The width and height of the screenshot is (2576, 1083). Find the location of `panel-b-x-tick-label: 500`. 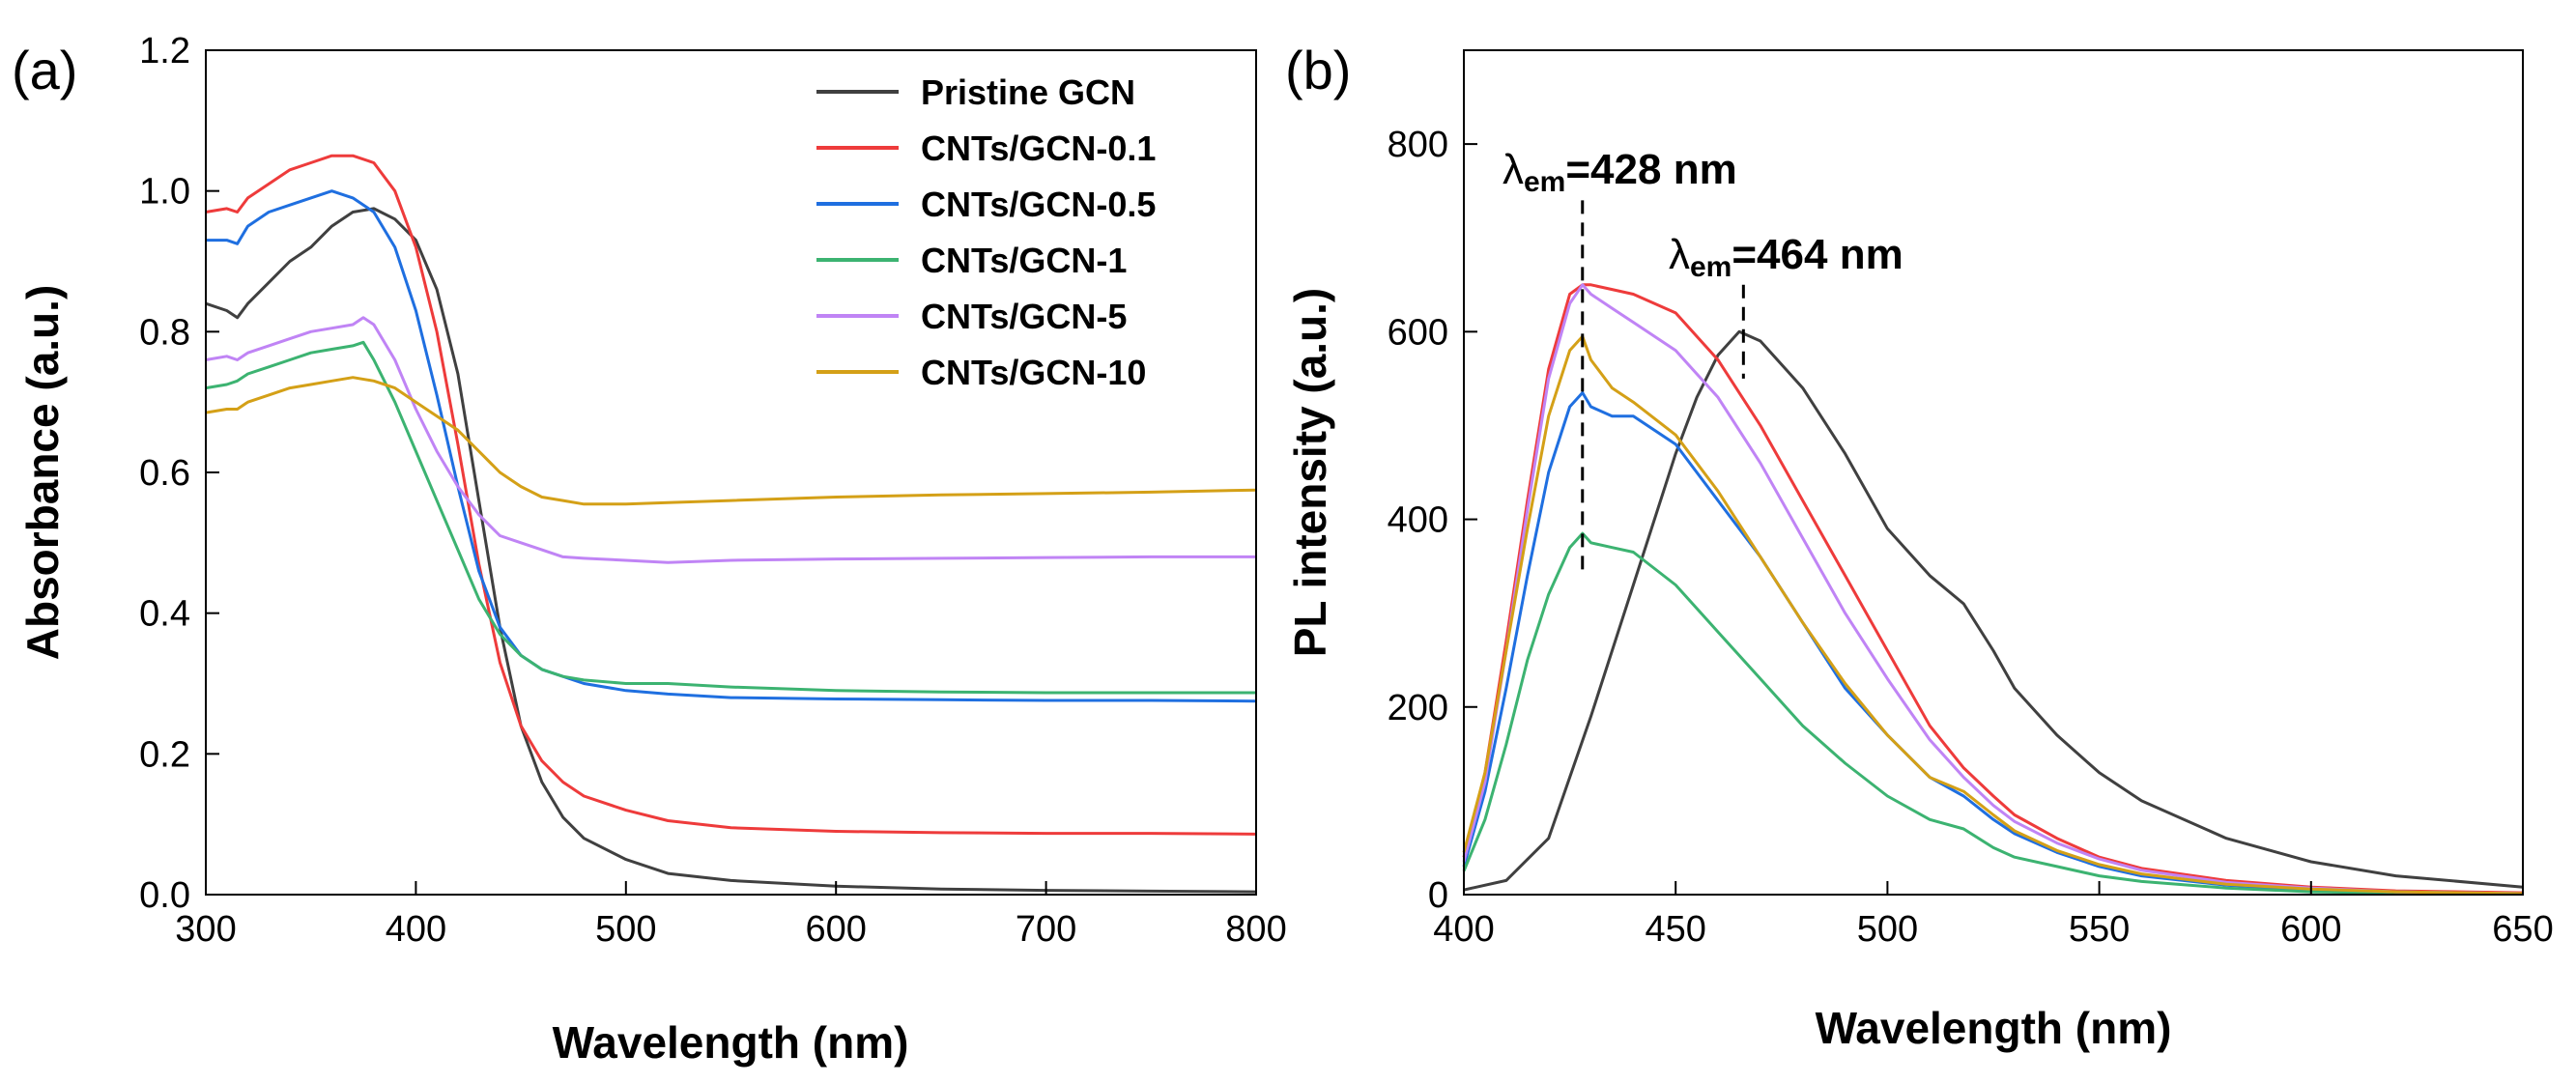

panel-b-x-tick-label: 500 is located at coordinates (1888, 929).